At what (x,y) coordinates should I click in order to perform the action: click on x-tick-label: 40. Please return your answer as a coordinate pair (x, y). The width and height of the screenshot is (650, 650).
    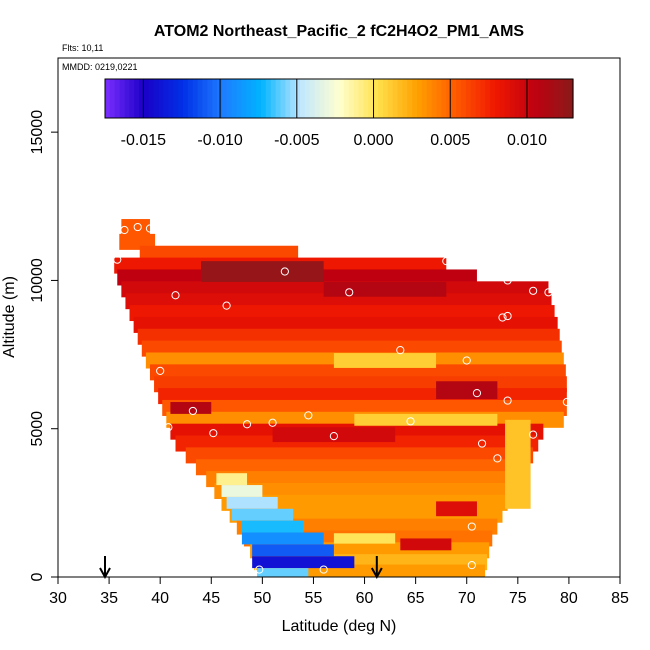
    Looking at the image, I should click on (160, 598).